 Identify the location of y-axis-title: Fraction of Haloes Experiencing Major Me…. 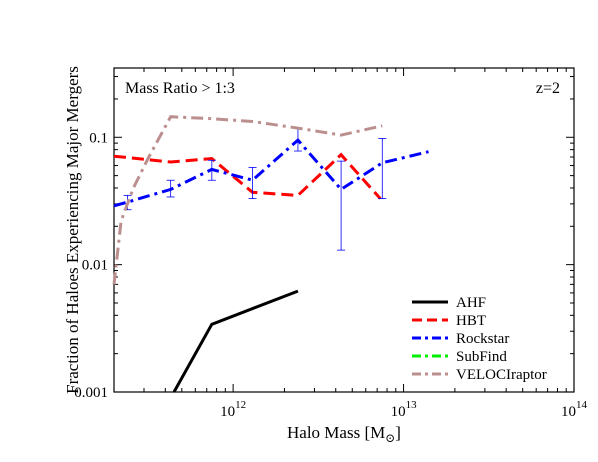
(72, 230).